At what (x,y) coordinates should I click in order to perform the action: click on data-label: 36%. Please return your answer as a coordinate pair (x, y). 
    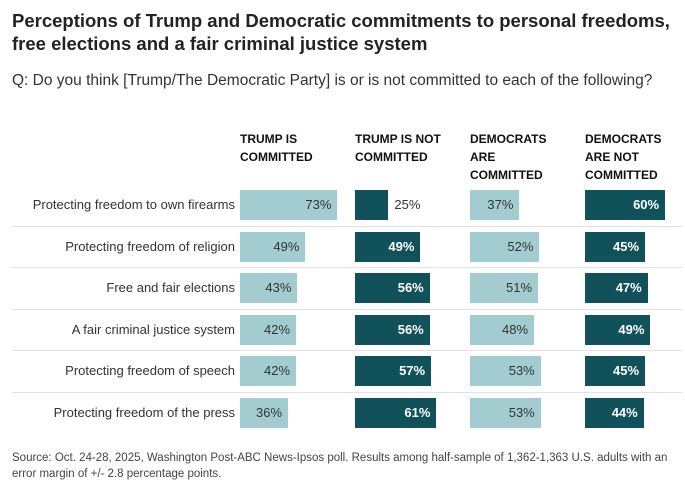
    Looking at the image, I should click on (269, 412).